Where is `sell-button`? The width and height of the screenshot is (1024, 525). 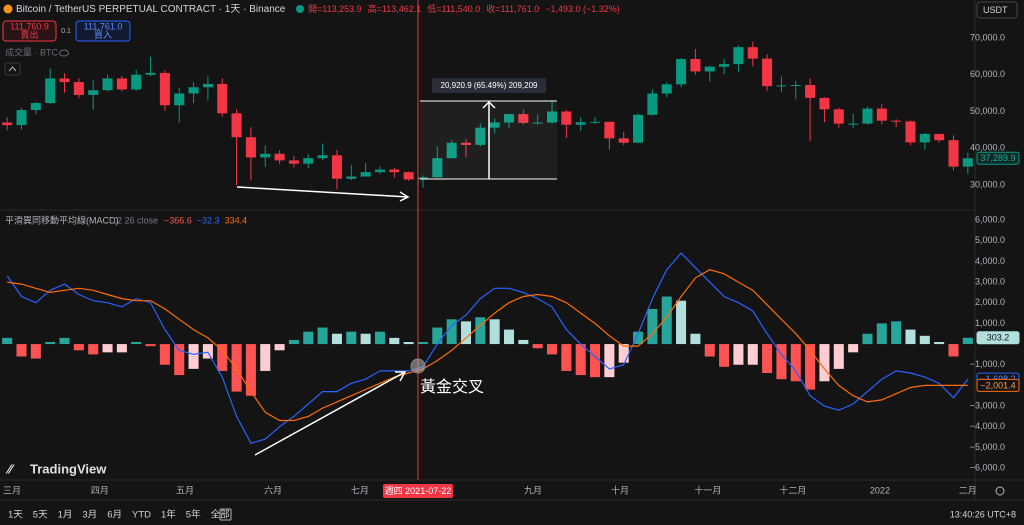
sell-button is located at coordinates (29, 31).